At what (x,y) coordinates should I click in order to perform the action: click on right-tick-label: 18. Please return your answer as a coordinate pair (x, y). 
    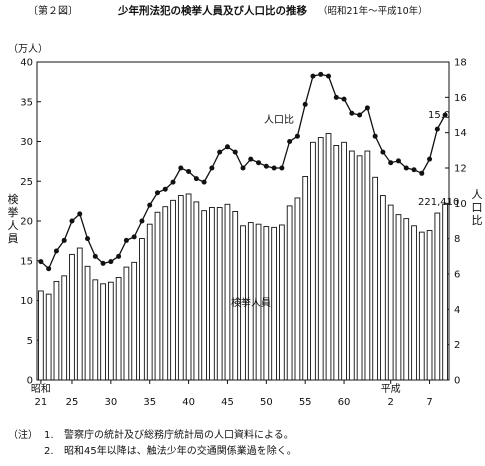
    Looking at the image, I should click on (460, 63).